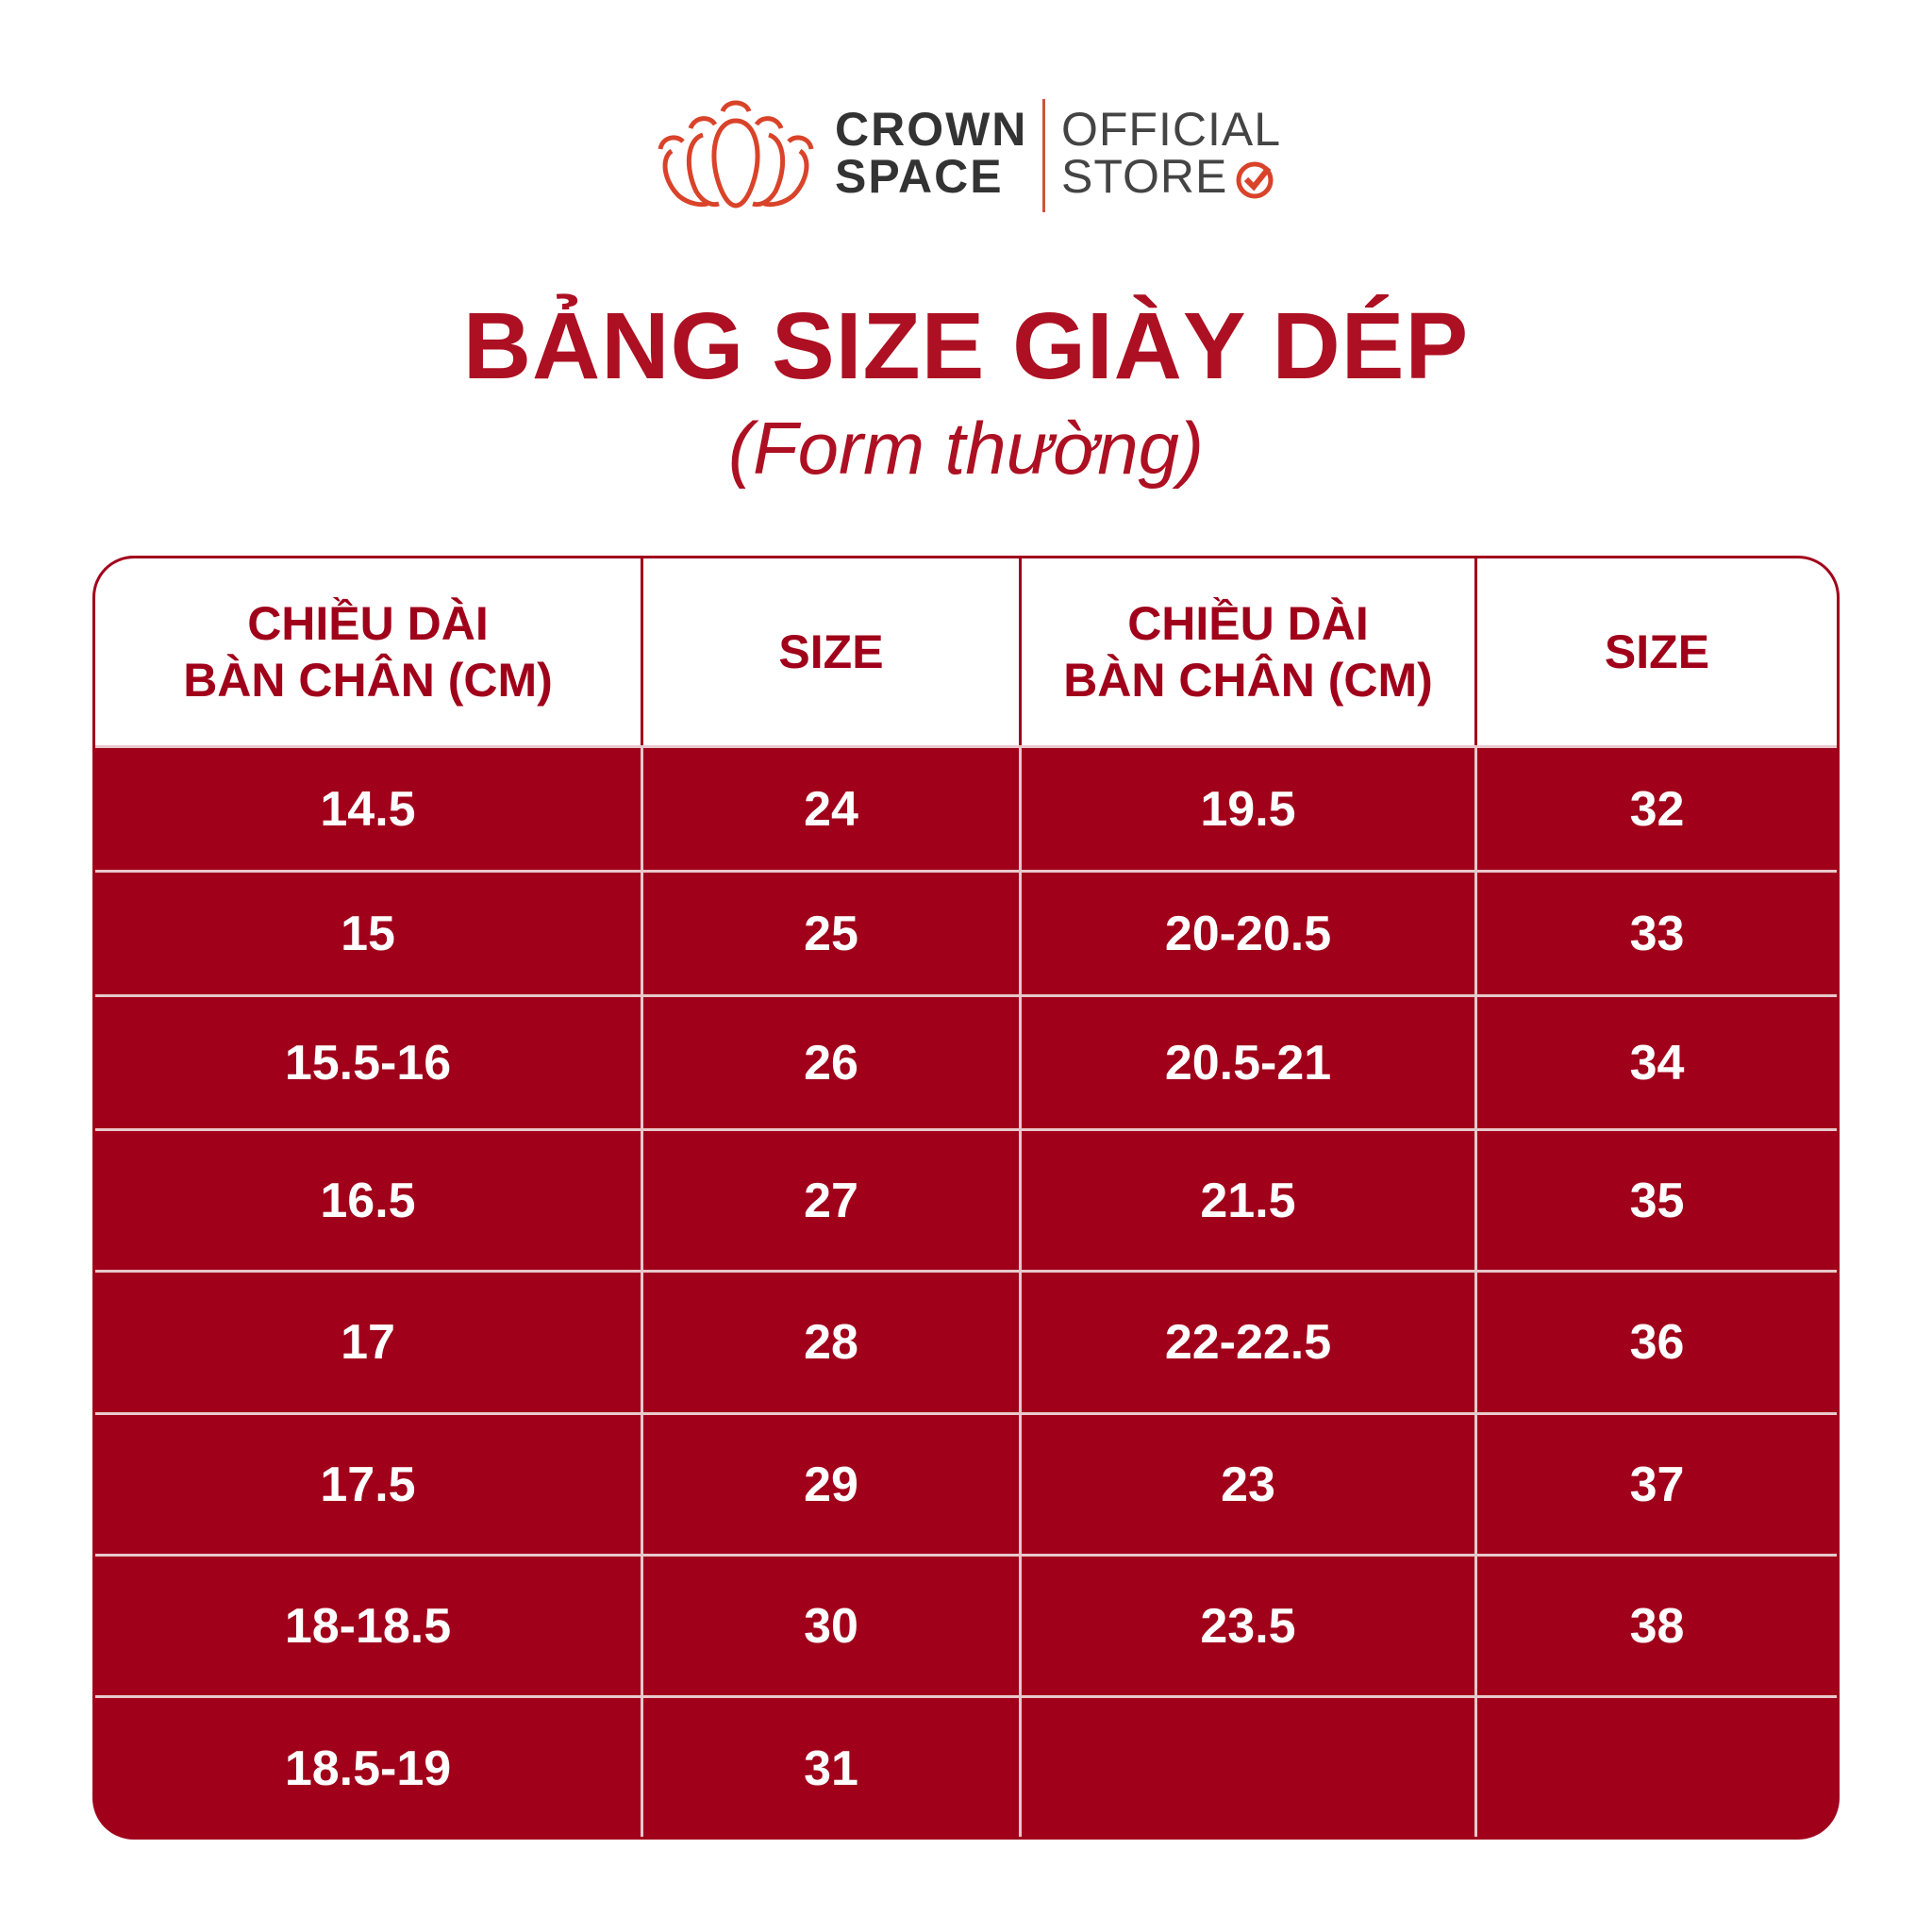  I want to click on brand-line-1: CROWN, so click(931, 129).